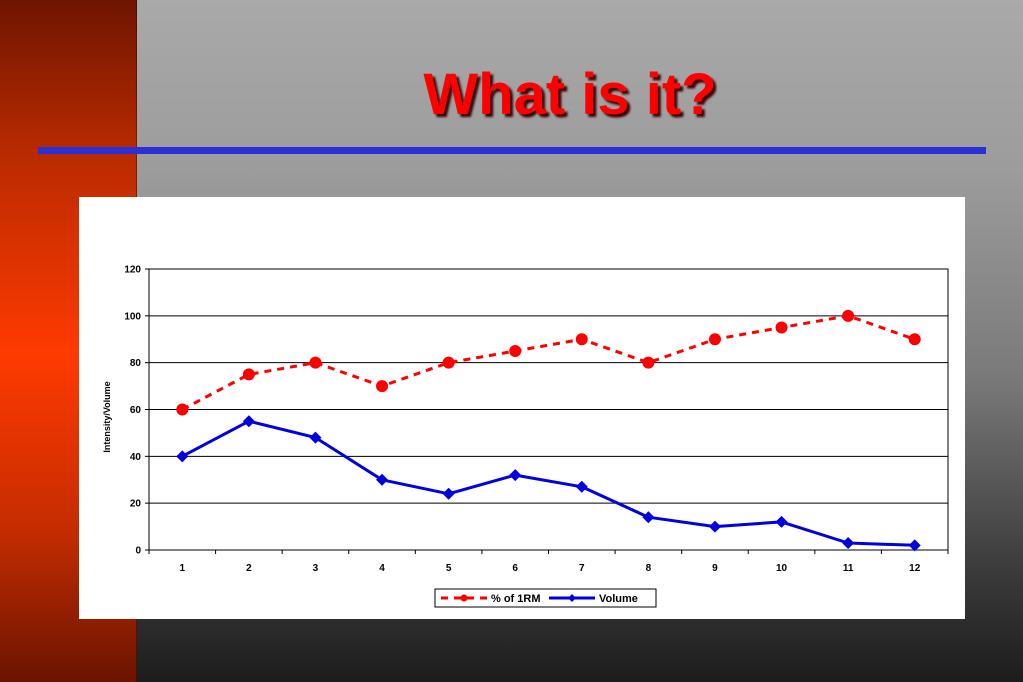  I want to click on y-tick-label: 40, so click(136, 457).